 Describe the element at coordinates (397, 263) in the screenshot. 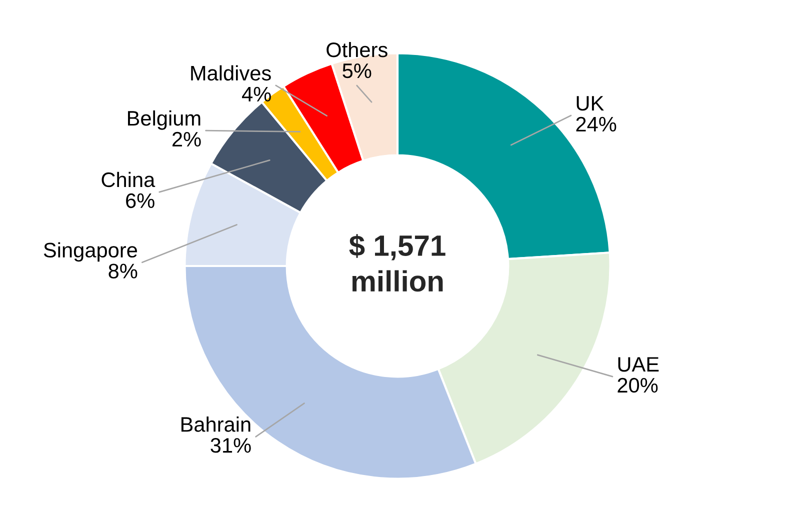

I see `text: $ 1,571 million` at that location.